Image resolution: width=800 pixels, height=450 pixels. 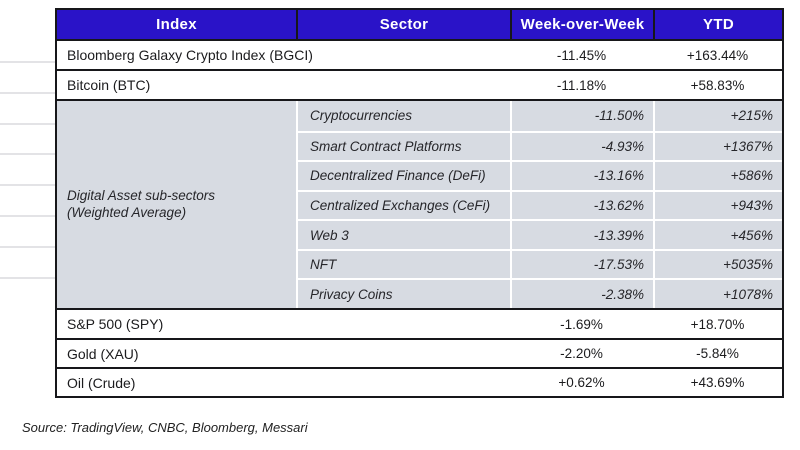 What do you see at coordinates (717, 145) in the screenshot?
I see `ytd-value: +1367%` at bounding box center [717, 145].